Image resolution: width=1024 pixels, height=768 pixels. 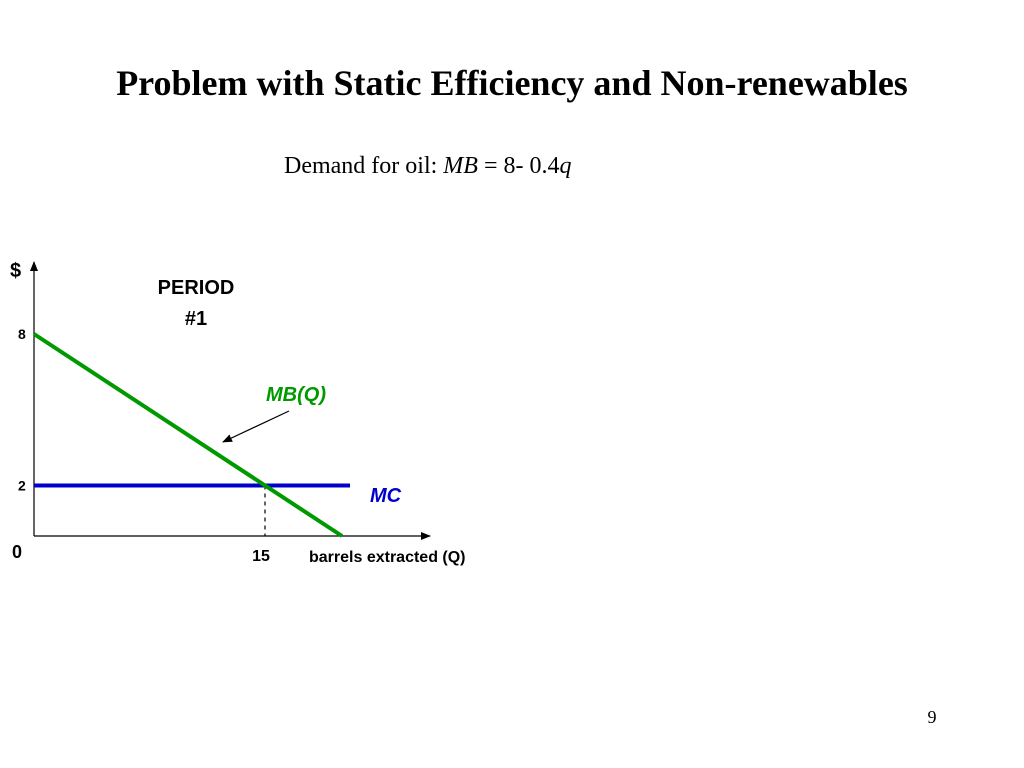 I want to click on equation-rhs: = 8- 0.4, so click(x=518, y=166).